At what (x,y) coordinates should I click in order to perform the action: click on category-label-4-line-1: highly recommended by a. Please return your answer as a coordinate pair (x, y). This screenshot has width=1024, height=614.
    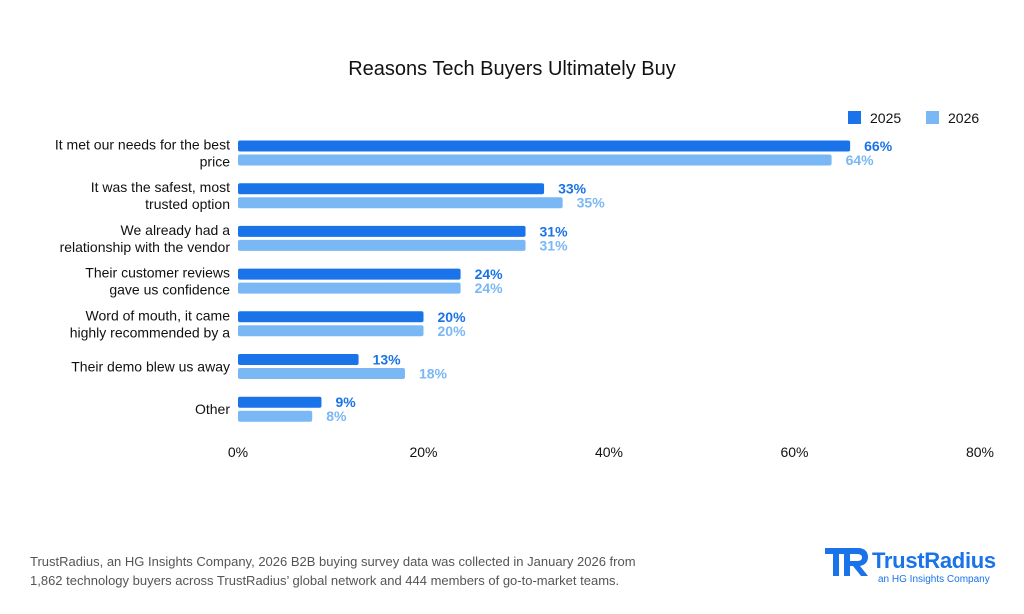
    Looking at the image, I should click on (150, 332).